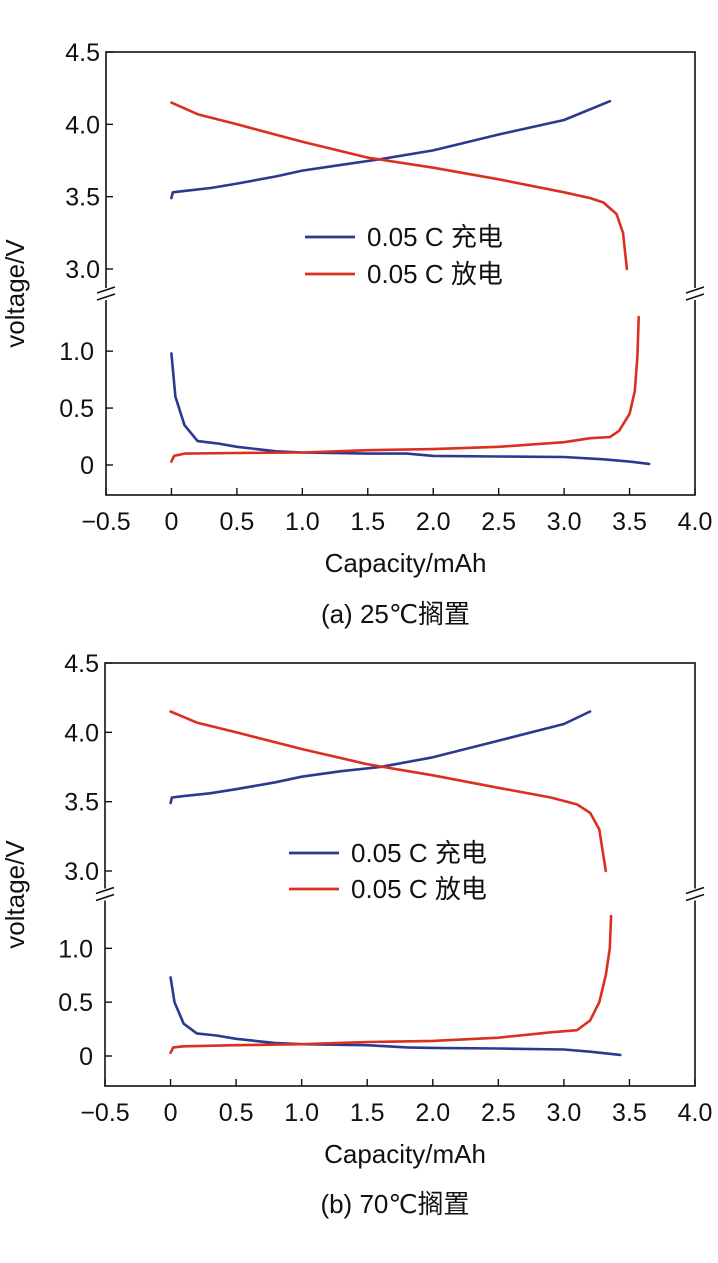  What do you see at coordinates (394, 1204) in the screenshot?
I see `figure-caption: (b) 70℃搁置` at bounding box center [394, 1204].